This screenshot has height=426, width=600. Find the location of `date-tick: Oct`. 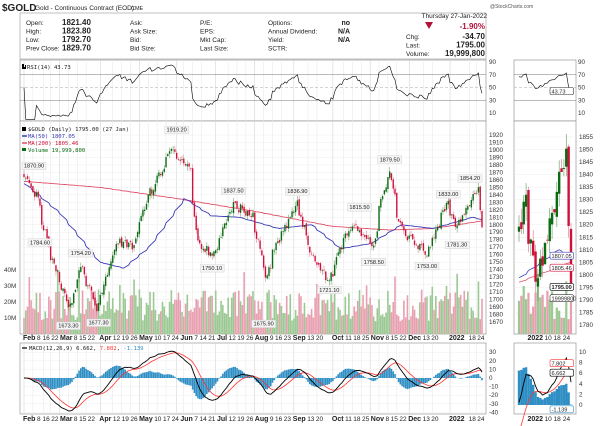

date-tick: Oct is located at coordinates (338, 338).